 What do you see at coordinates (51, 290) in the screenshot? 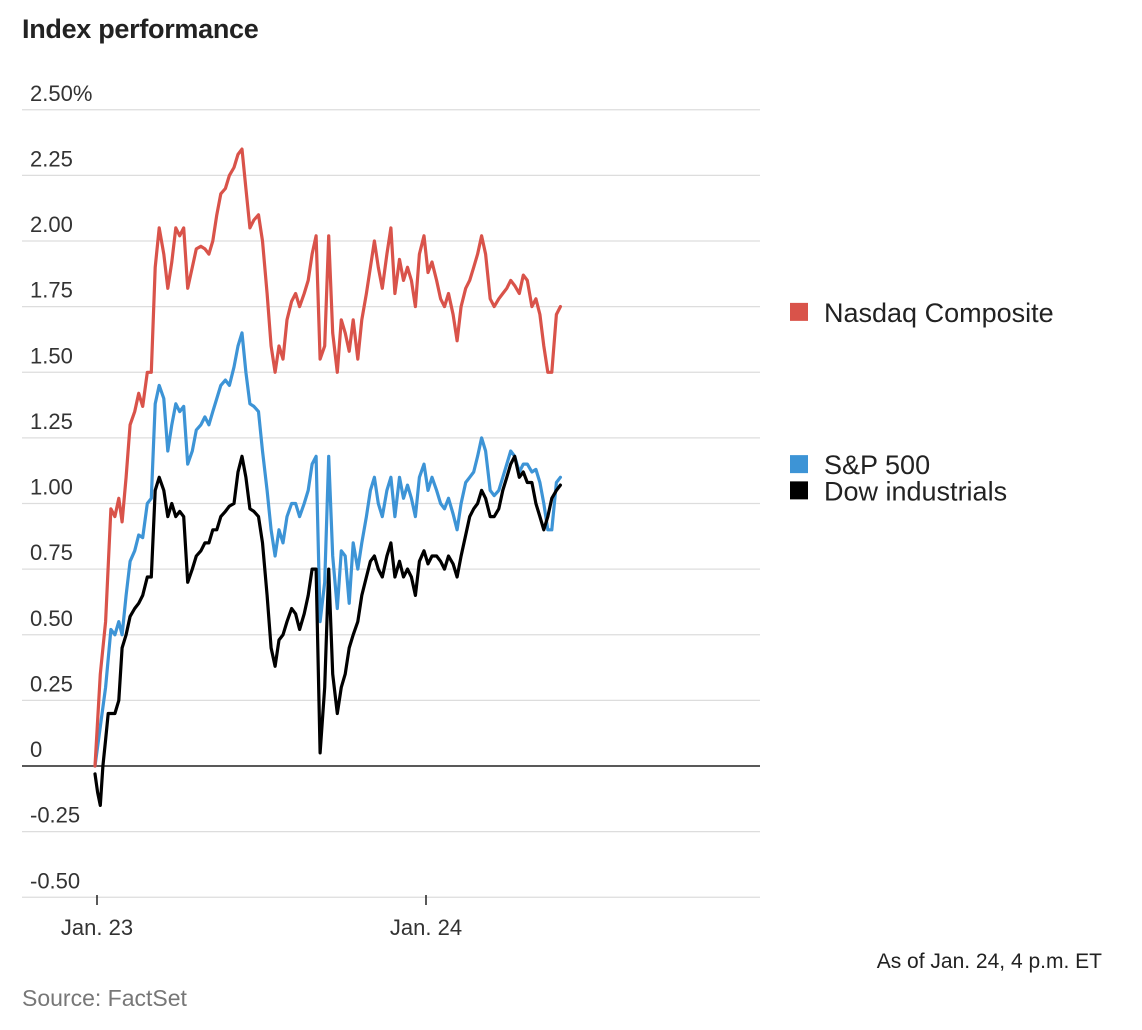
I see `y-tick-label: 1.75` at bounding box center [51, 290].